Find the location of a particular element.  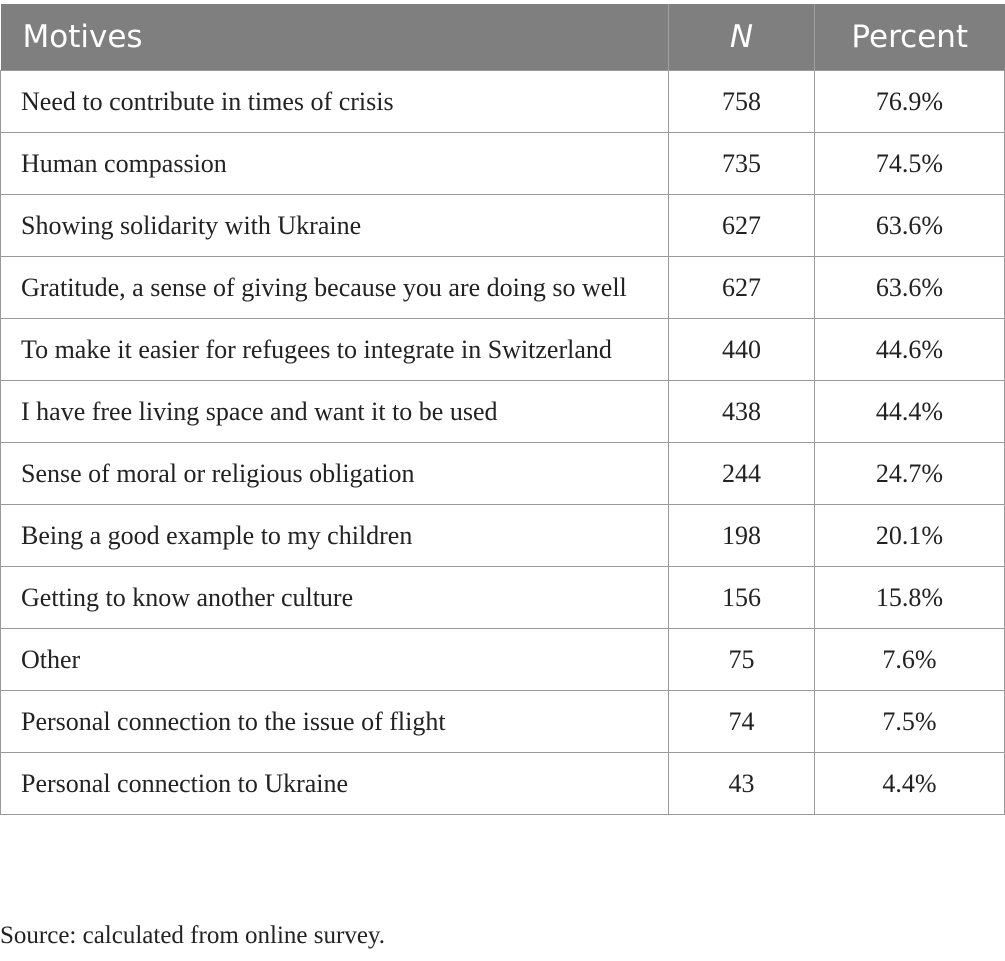

count-cell: 75 is located at coordinates (741, 659).